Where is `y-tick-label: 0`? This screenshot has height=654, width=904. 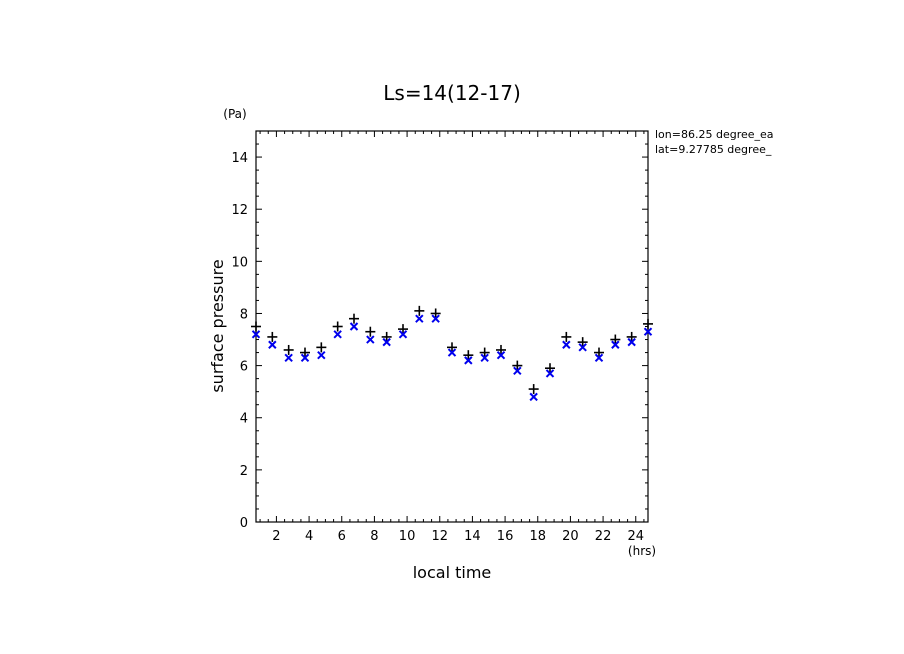 y-tick-label: 0 is located at coordinates (244, 523).